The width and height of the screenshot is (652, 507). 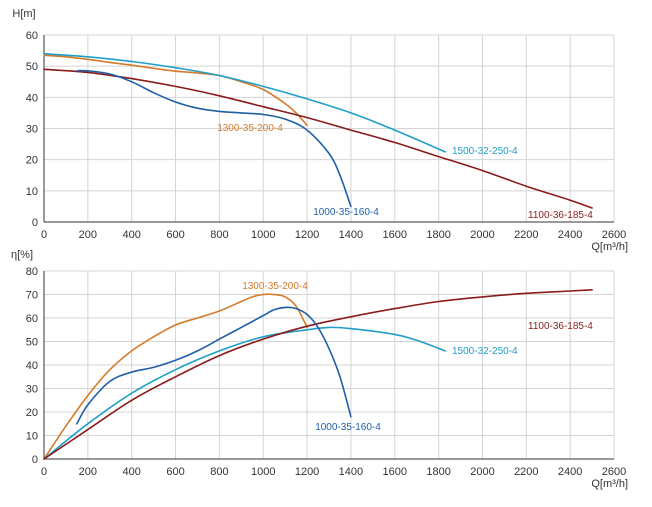 I want to click on y-axis-label: η[%], so click(x=22, y=255).